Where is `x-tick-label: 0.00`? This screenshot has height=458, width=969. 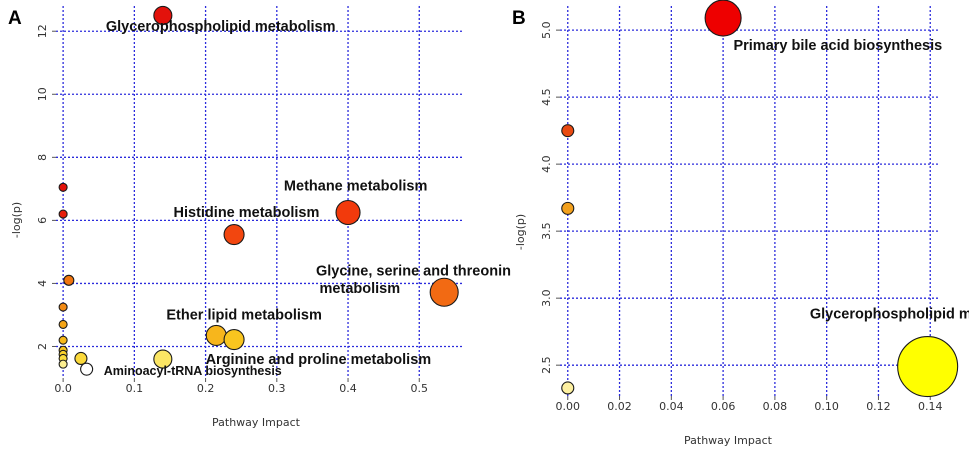 x-tick-label: 0.00 is located at coordinates (568, 406).